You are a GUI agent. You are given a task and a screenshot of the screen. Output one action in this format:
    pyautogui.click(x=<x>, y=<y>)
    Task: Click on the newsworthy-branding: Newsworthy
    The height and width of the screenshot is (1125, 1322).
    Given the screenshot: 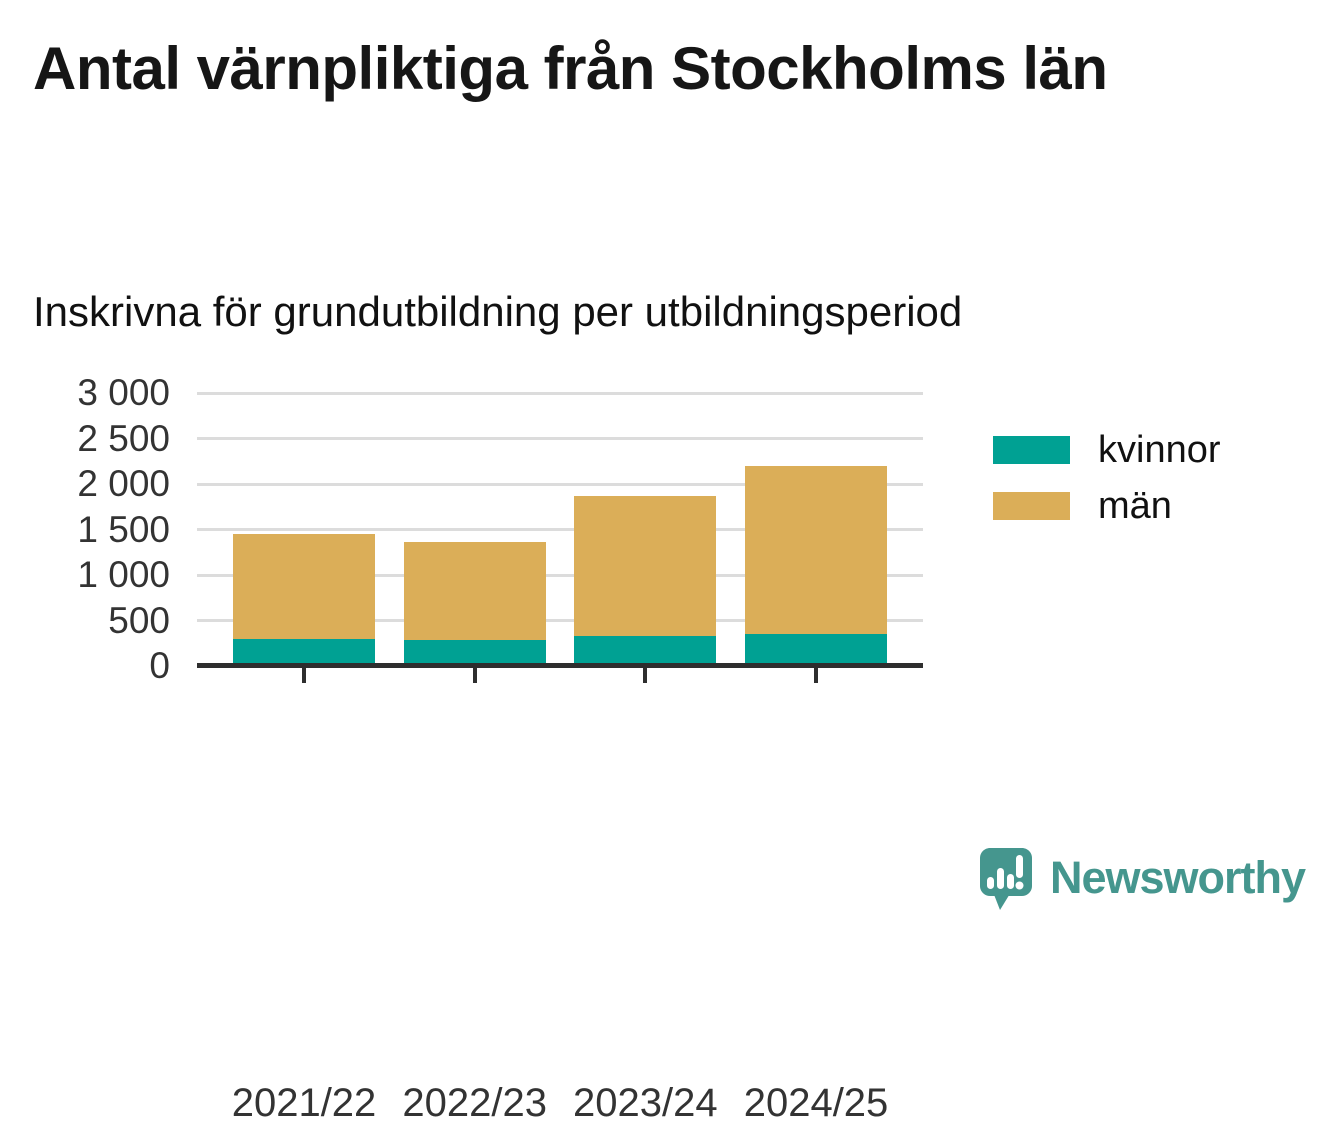 What is the action you would take?
    pyautogui.click(x=1142, y=881)
    